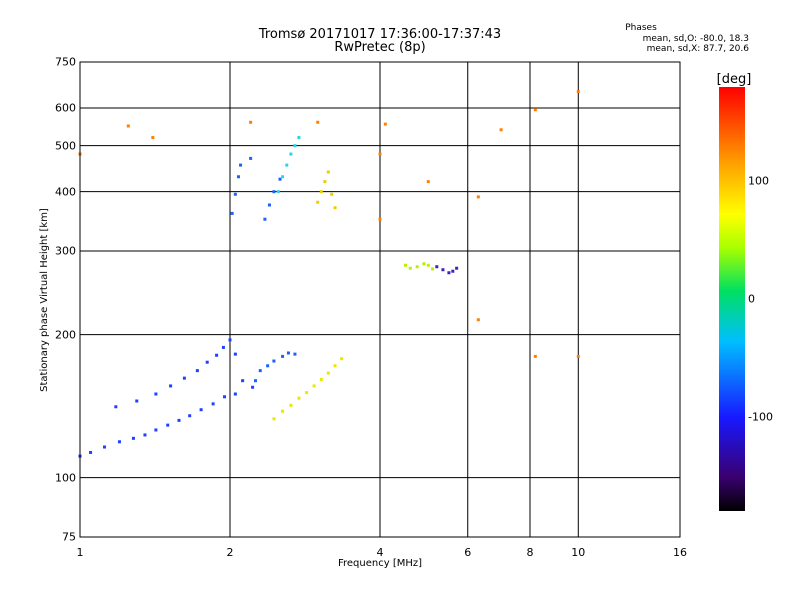  What do you see at coordinates (751, 299) in the screenshot?
I see `colorbar-tick-label: 0` at bounding box center [751, 299].